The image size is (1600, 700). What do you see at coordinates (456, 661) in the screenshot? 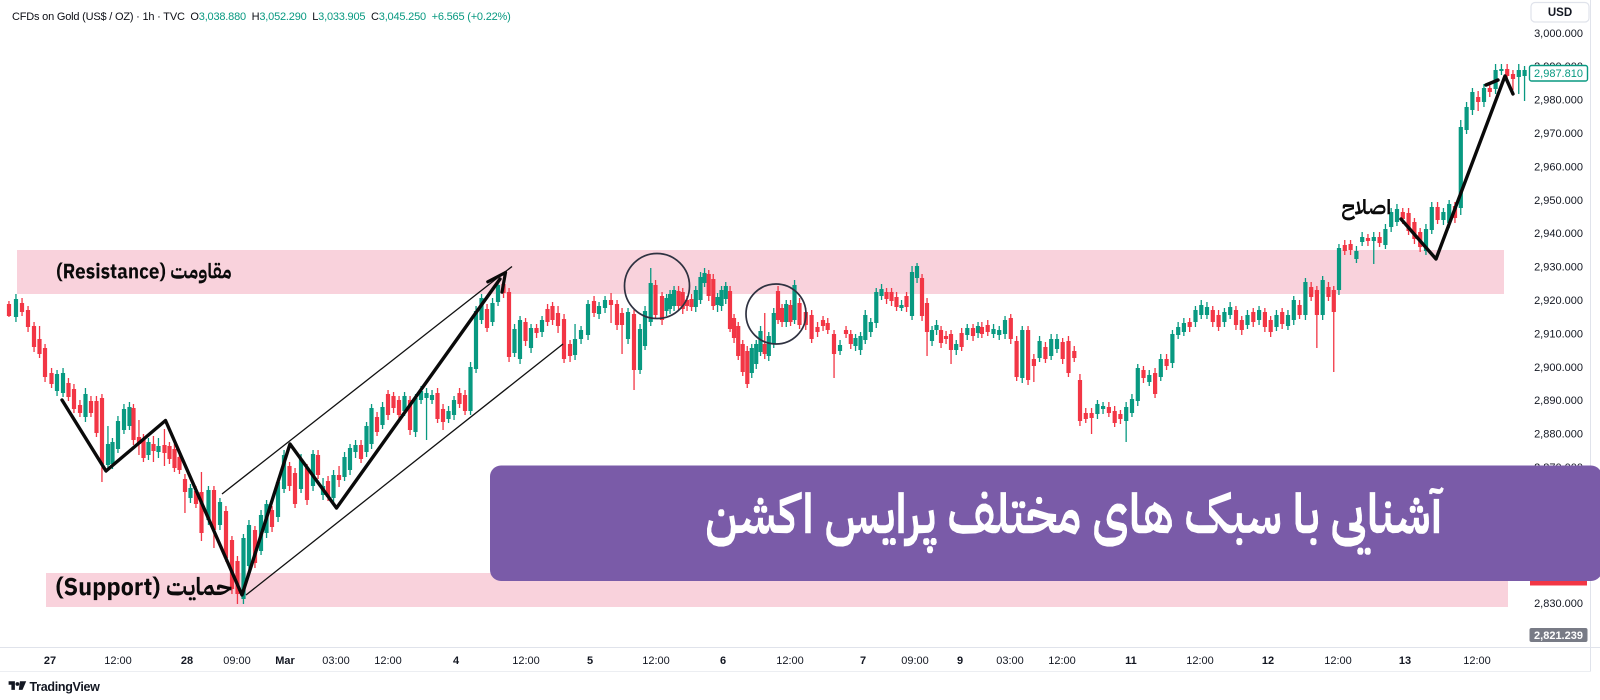
I see `svg-text: 4` at bounding box center [456, 661].